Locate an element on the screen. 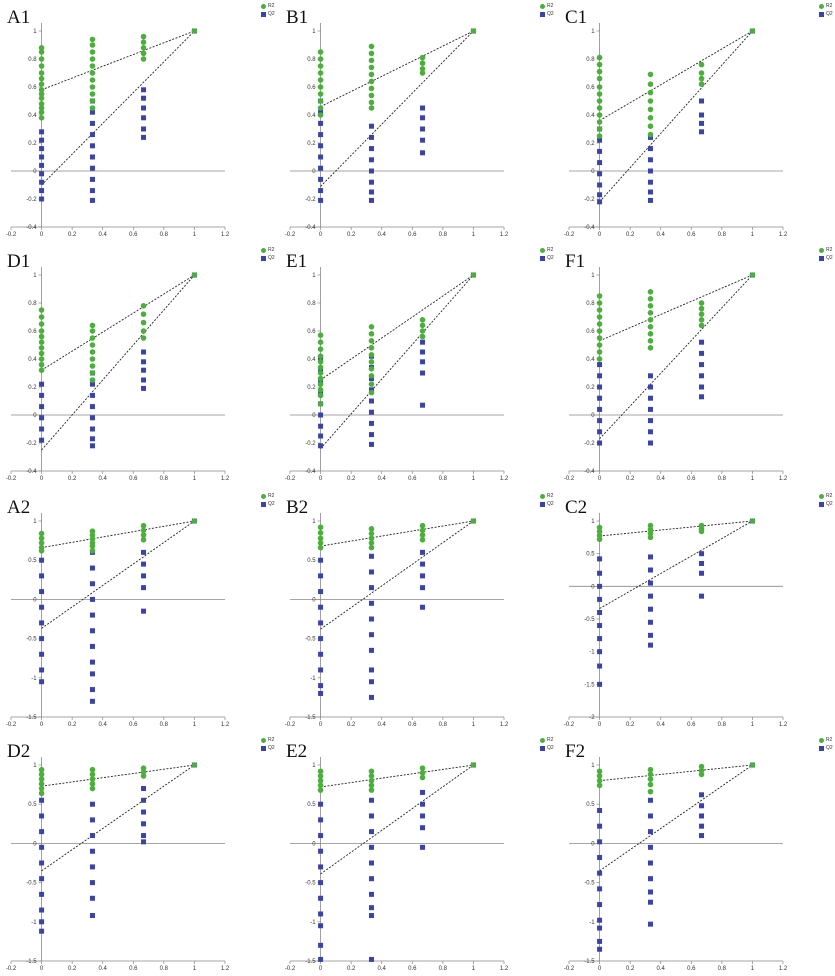 This screenshot has width=835, height=976. x-tick-label: 0.2 is located at coordinates (351, 725).